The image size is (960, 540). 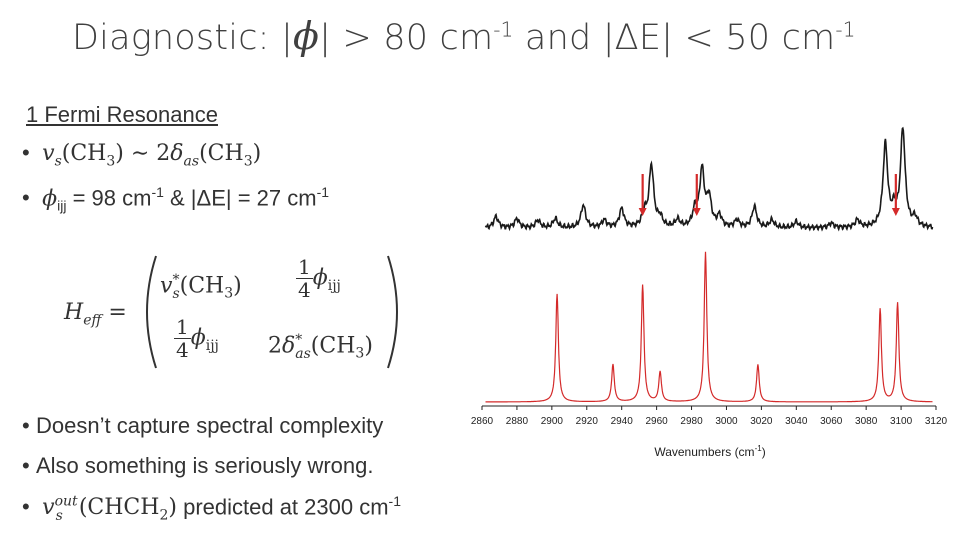 I want to click on x-tick-label: 3040, so click(x=796, y=421).